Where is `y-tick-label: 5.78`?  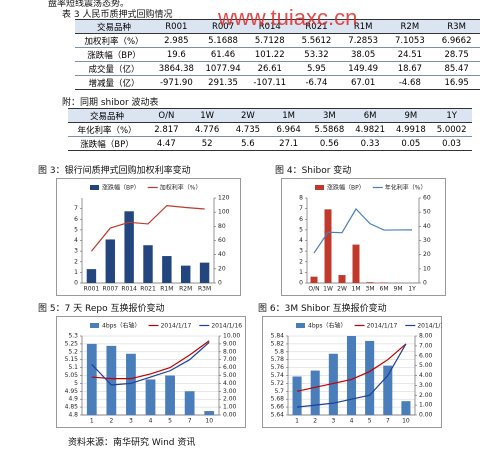 y-tick-label: 5.78 is located at coordinates (278, 359).